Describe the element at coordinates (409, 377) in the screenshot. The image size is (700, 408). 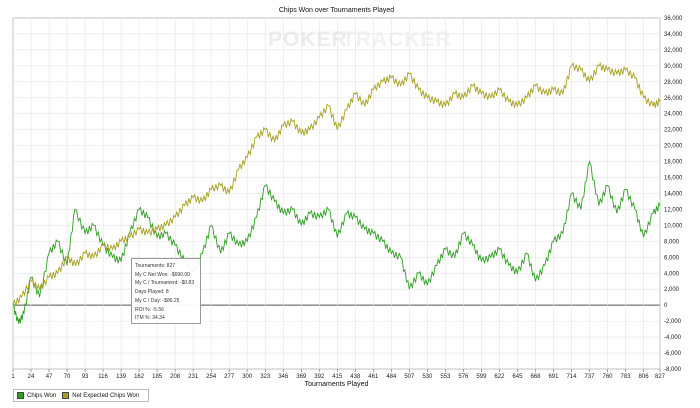
I see `x-tick-label: 507` at that location.